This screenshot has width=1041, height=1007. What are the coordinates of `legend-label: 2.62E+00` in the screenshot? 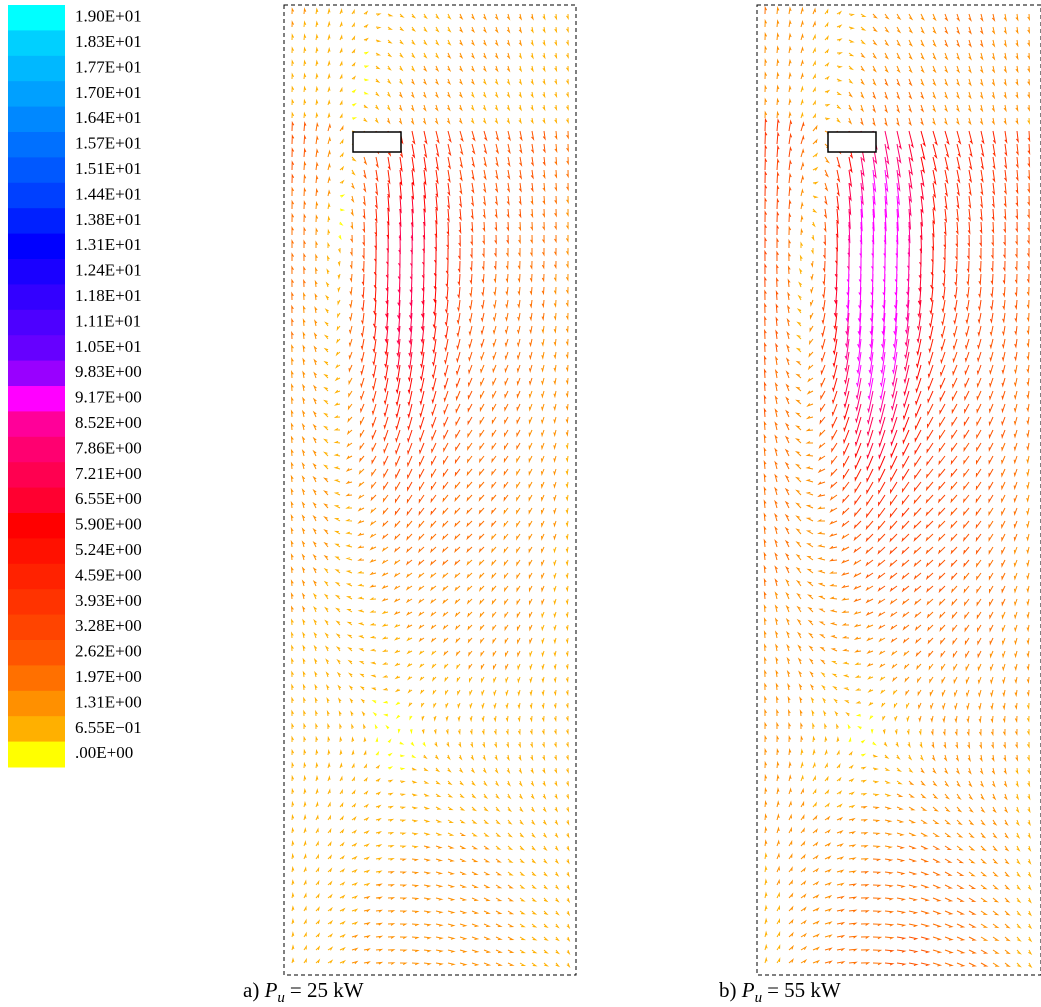 It's located at (108, 651).